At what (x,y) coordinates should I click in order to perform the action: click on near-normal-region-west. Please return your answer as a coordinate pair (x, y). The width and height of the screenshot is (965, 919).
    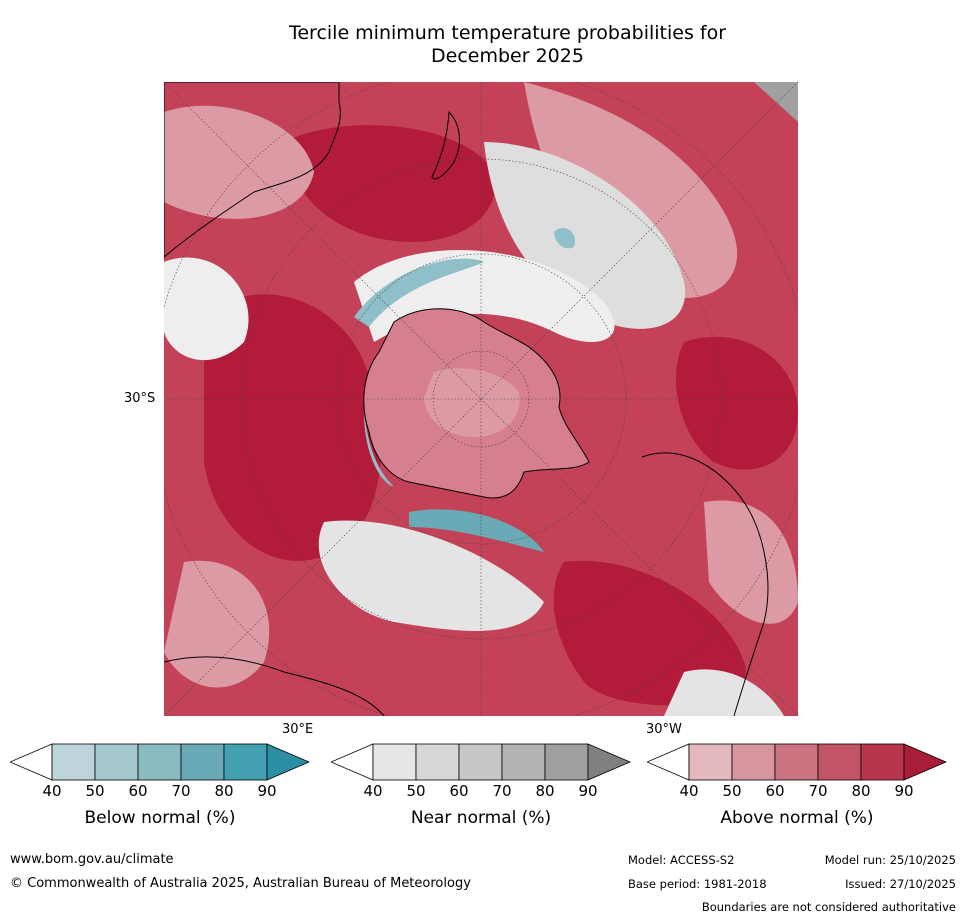
    Looking at the image, I should click on (206, 309).